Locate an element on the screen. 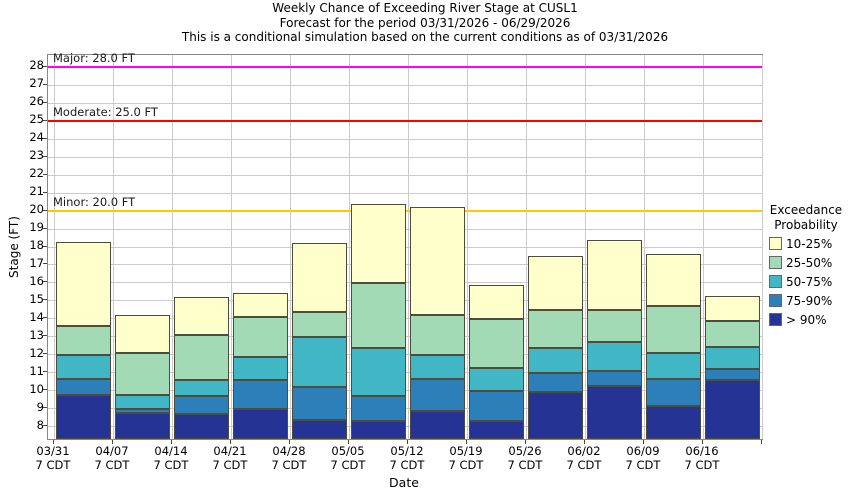 The height and width of the screenshot is (500, 850). x-tick-label: 04/07 7 CDT is located at coordinates (112, 458).